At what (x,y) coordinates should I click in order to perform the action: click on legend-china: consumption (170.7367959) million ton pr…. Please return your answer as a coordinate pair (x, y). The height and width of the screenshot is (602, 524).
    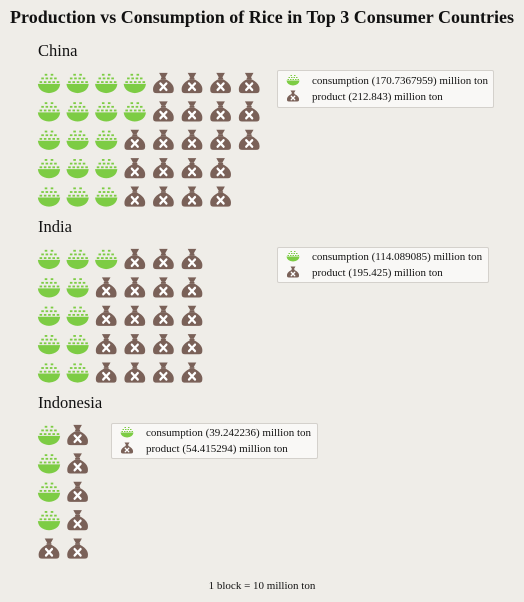
    Looking at the image, I should click on (385, 89).